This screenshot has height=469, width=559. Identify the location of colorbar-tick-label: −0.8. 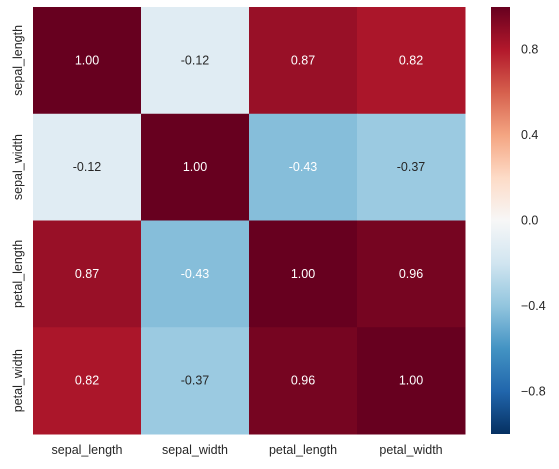
(533, 391).